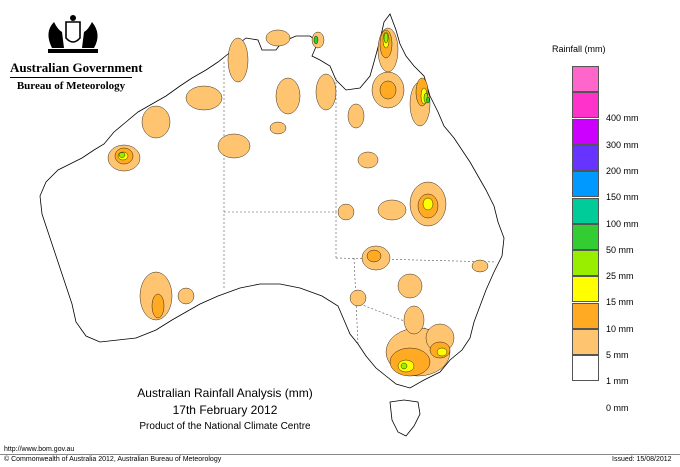 The height and width of the screenshot is (467, 680). Describe the element at coordinates (405, 418) in the screenshot. I see `tasmania-outline` at that location.